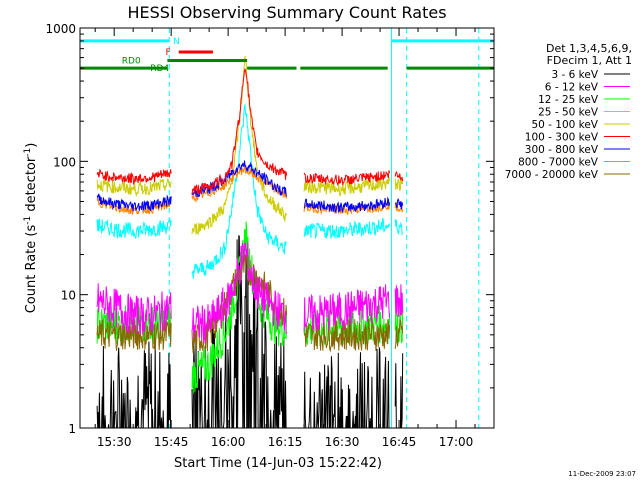 The image size is (640, 480). I want to click on legend-entry-label: 300 - 800 keV, so click(562, 150).